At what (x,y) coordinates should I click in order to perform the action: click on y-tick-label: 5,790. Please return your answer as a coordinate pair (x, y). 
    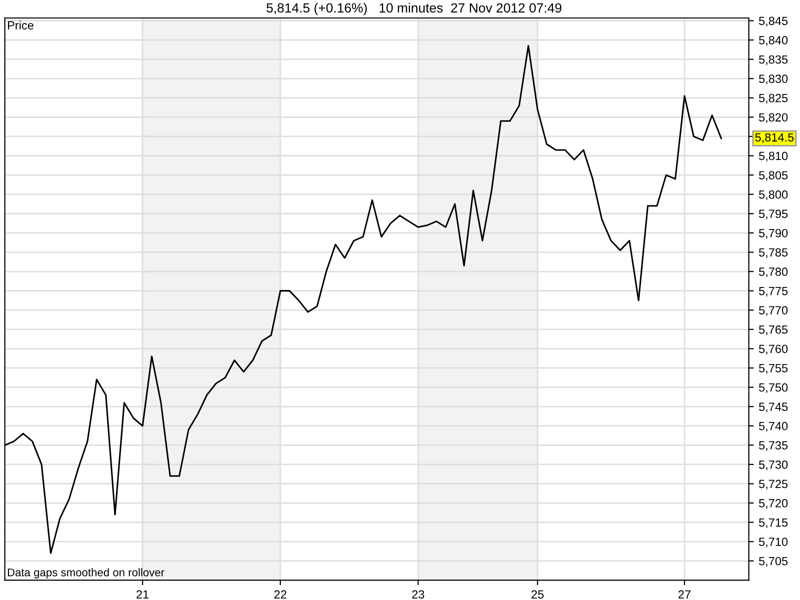
    Looking at the image, I should click on (773, 233).